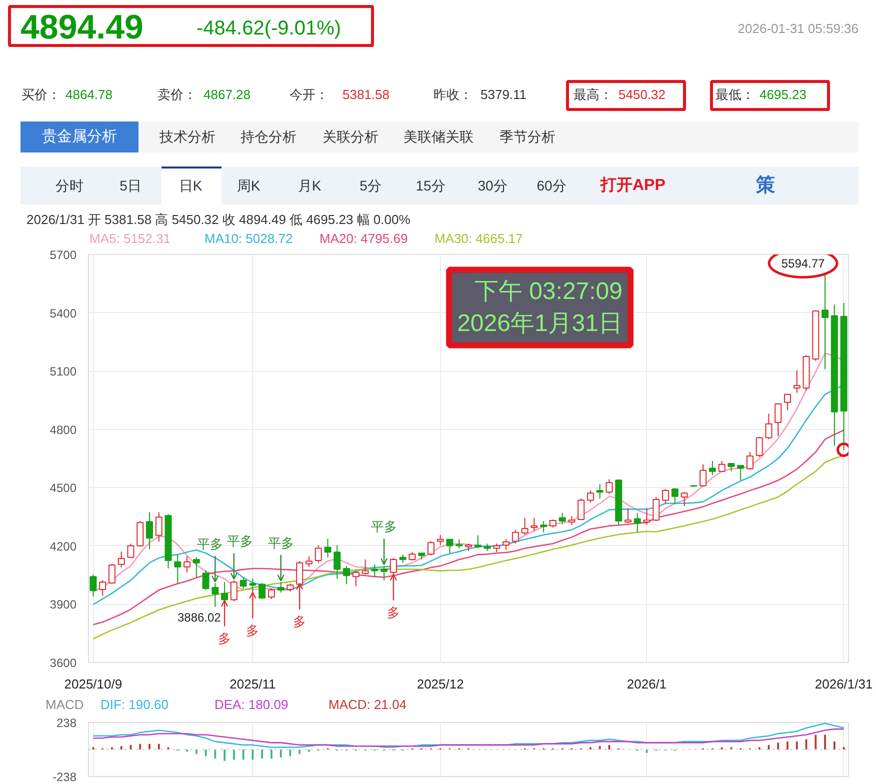  What do you see at coordinates (63, 546) in the screenshot?
I see `y-tick-label: 4200` at bounding box center [63, 546].